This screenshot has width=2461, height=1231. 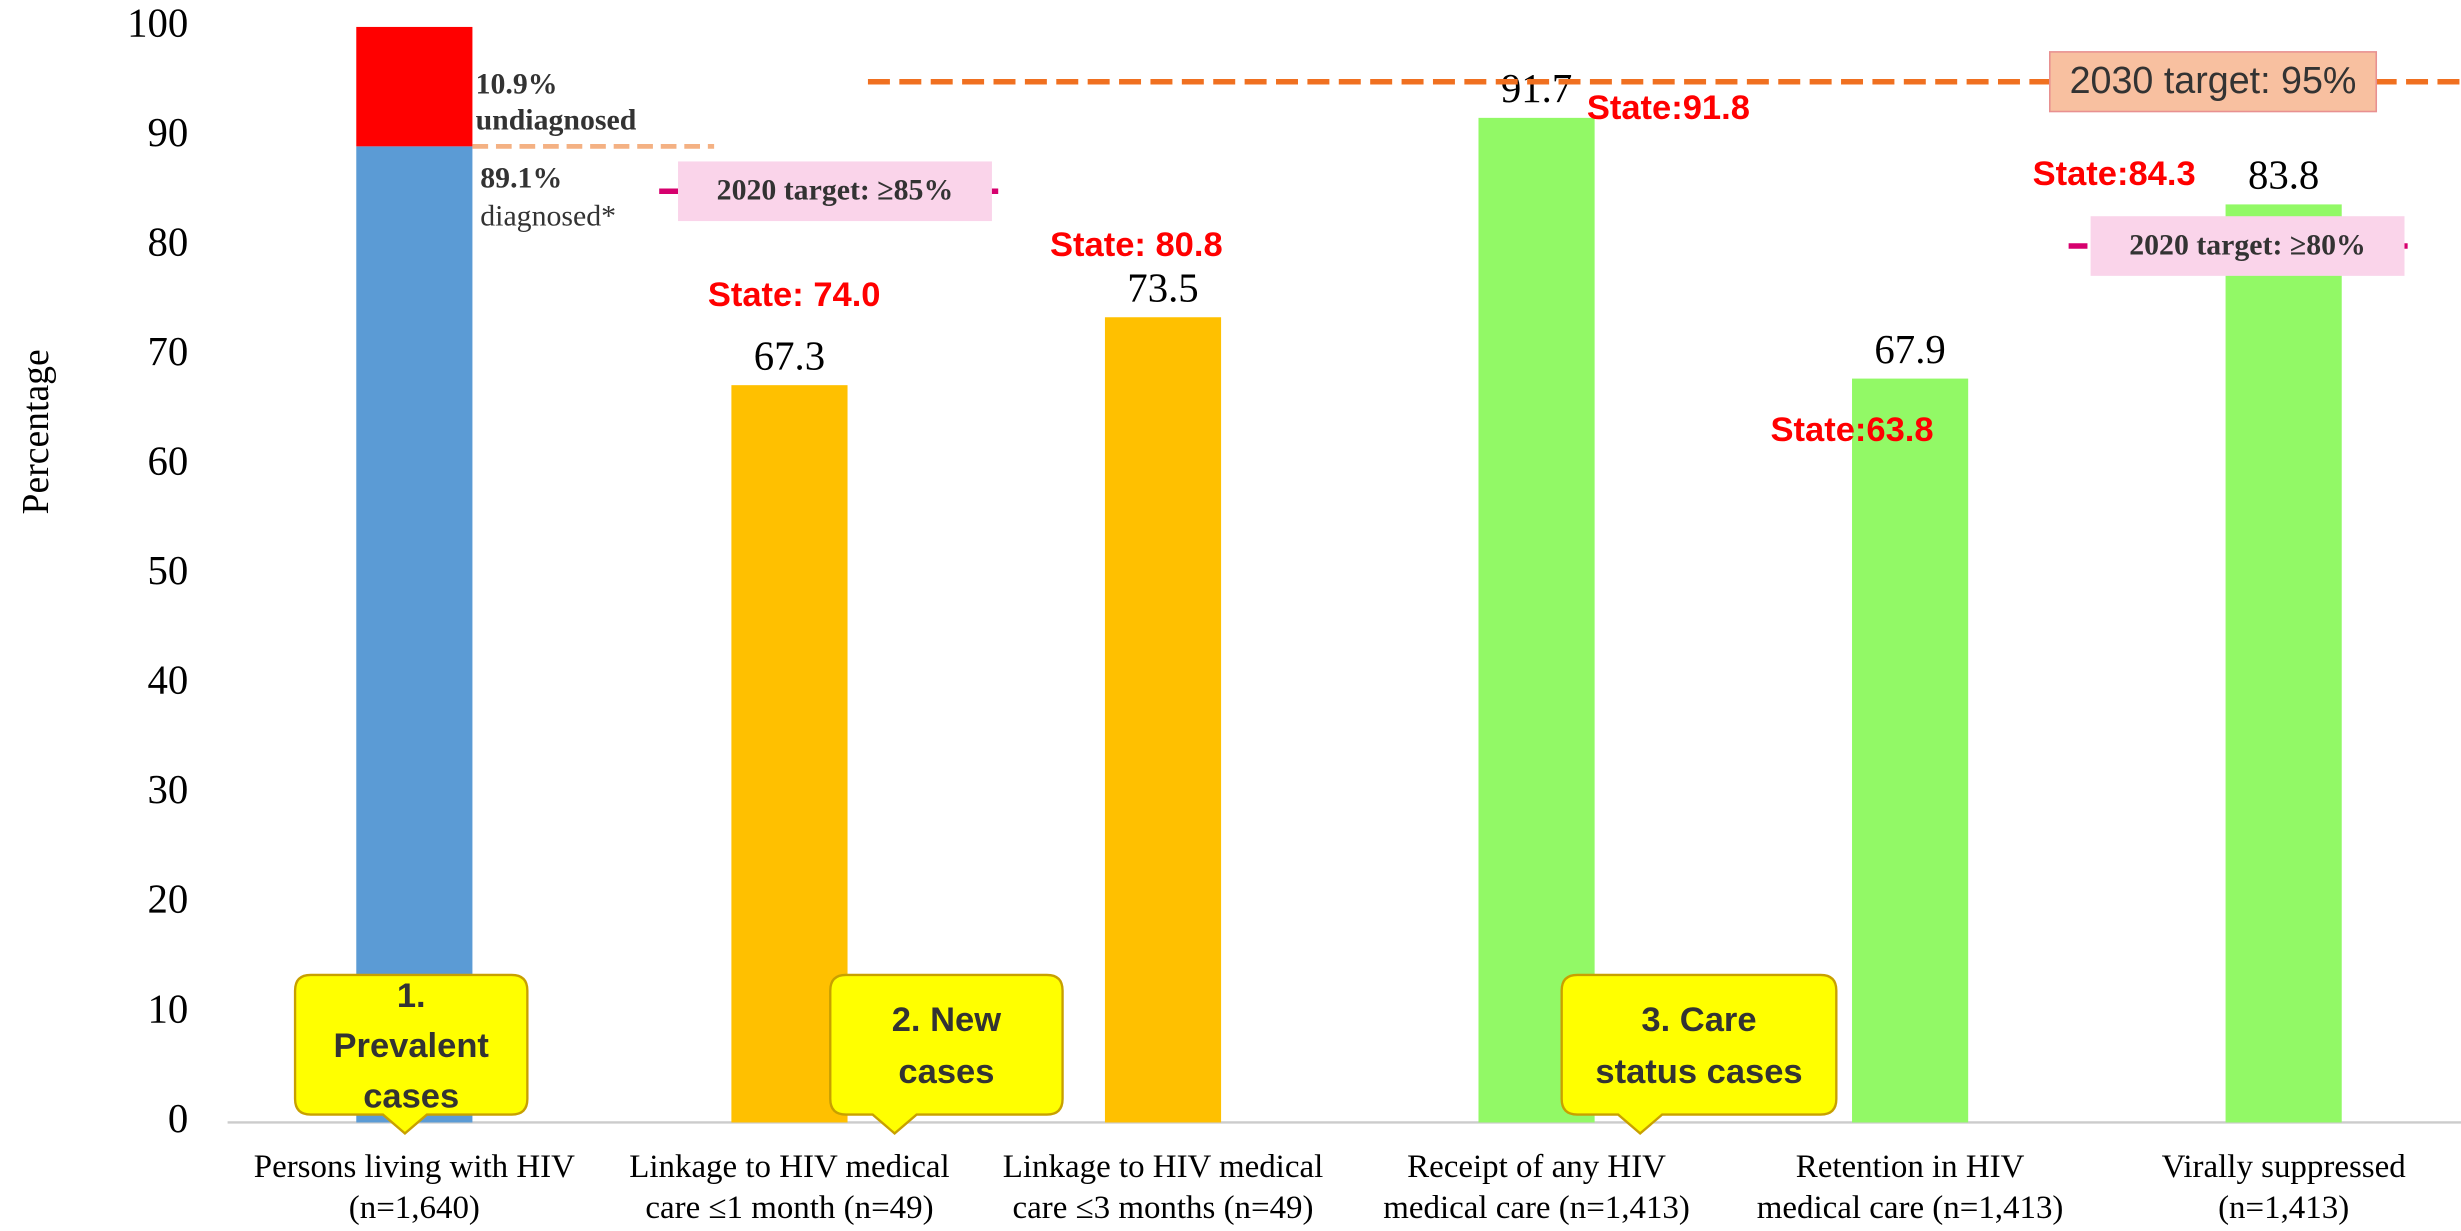 What do you see at coordinates (168, 132) in the screenshot?
I see `y-tick-label: 90` at bounding box center [168, 132].